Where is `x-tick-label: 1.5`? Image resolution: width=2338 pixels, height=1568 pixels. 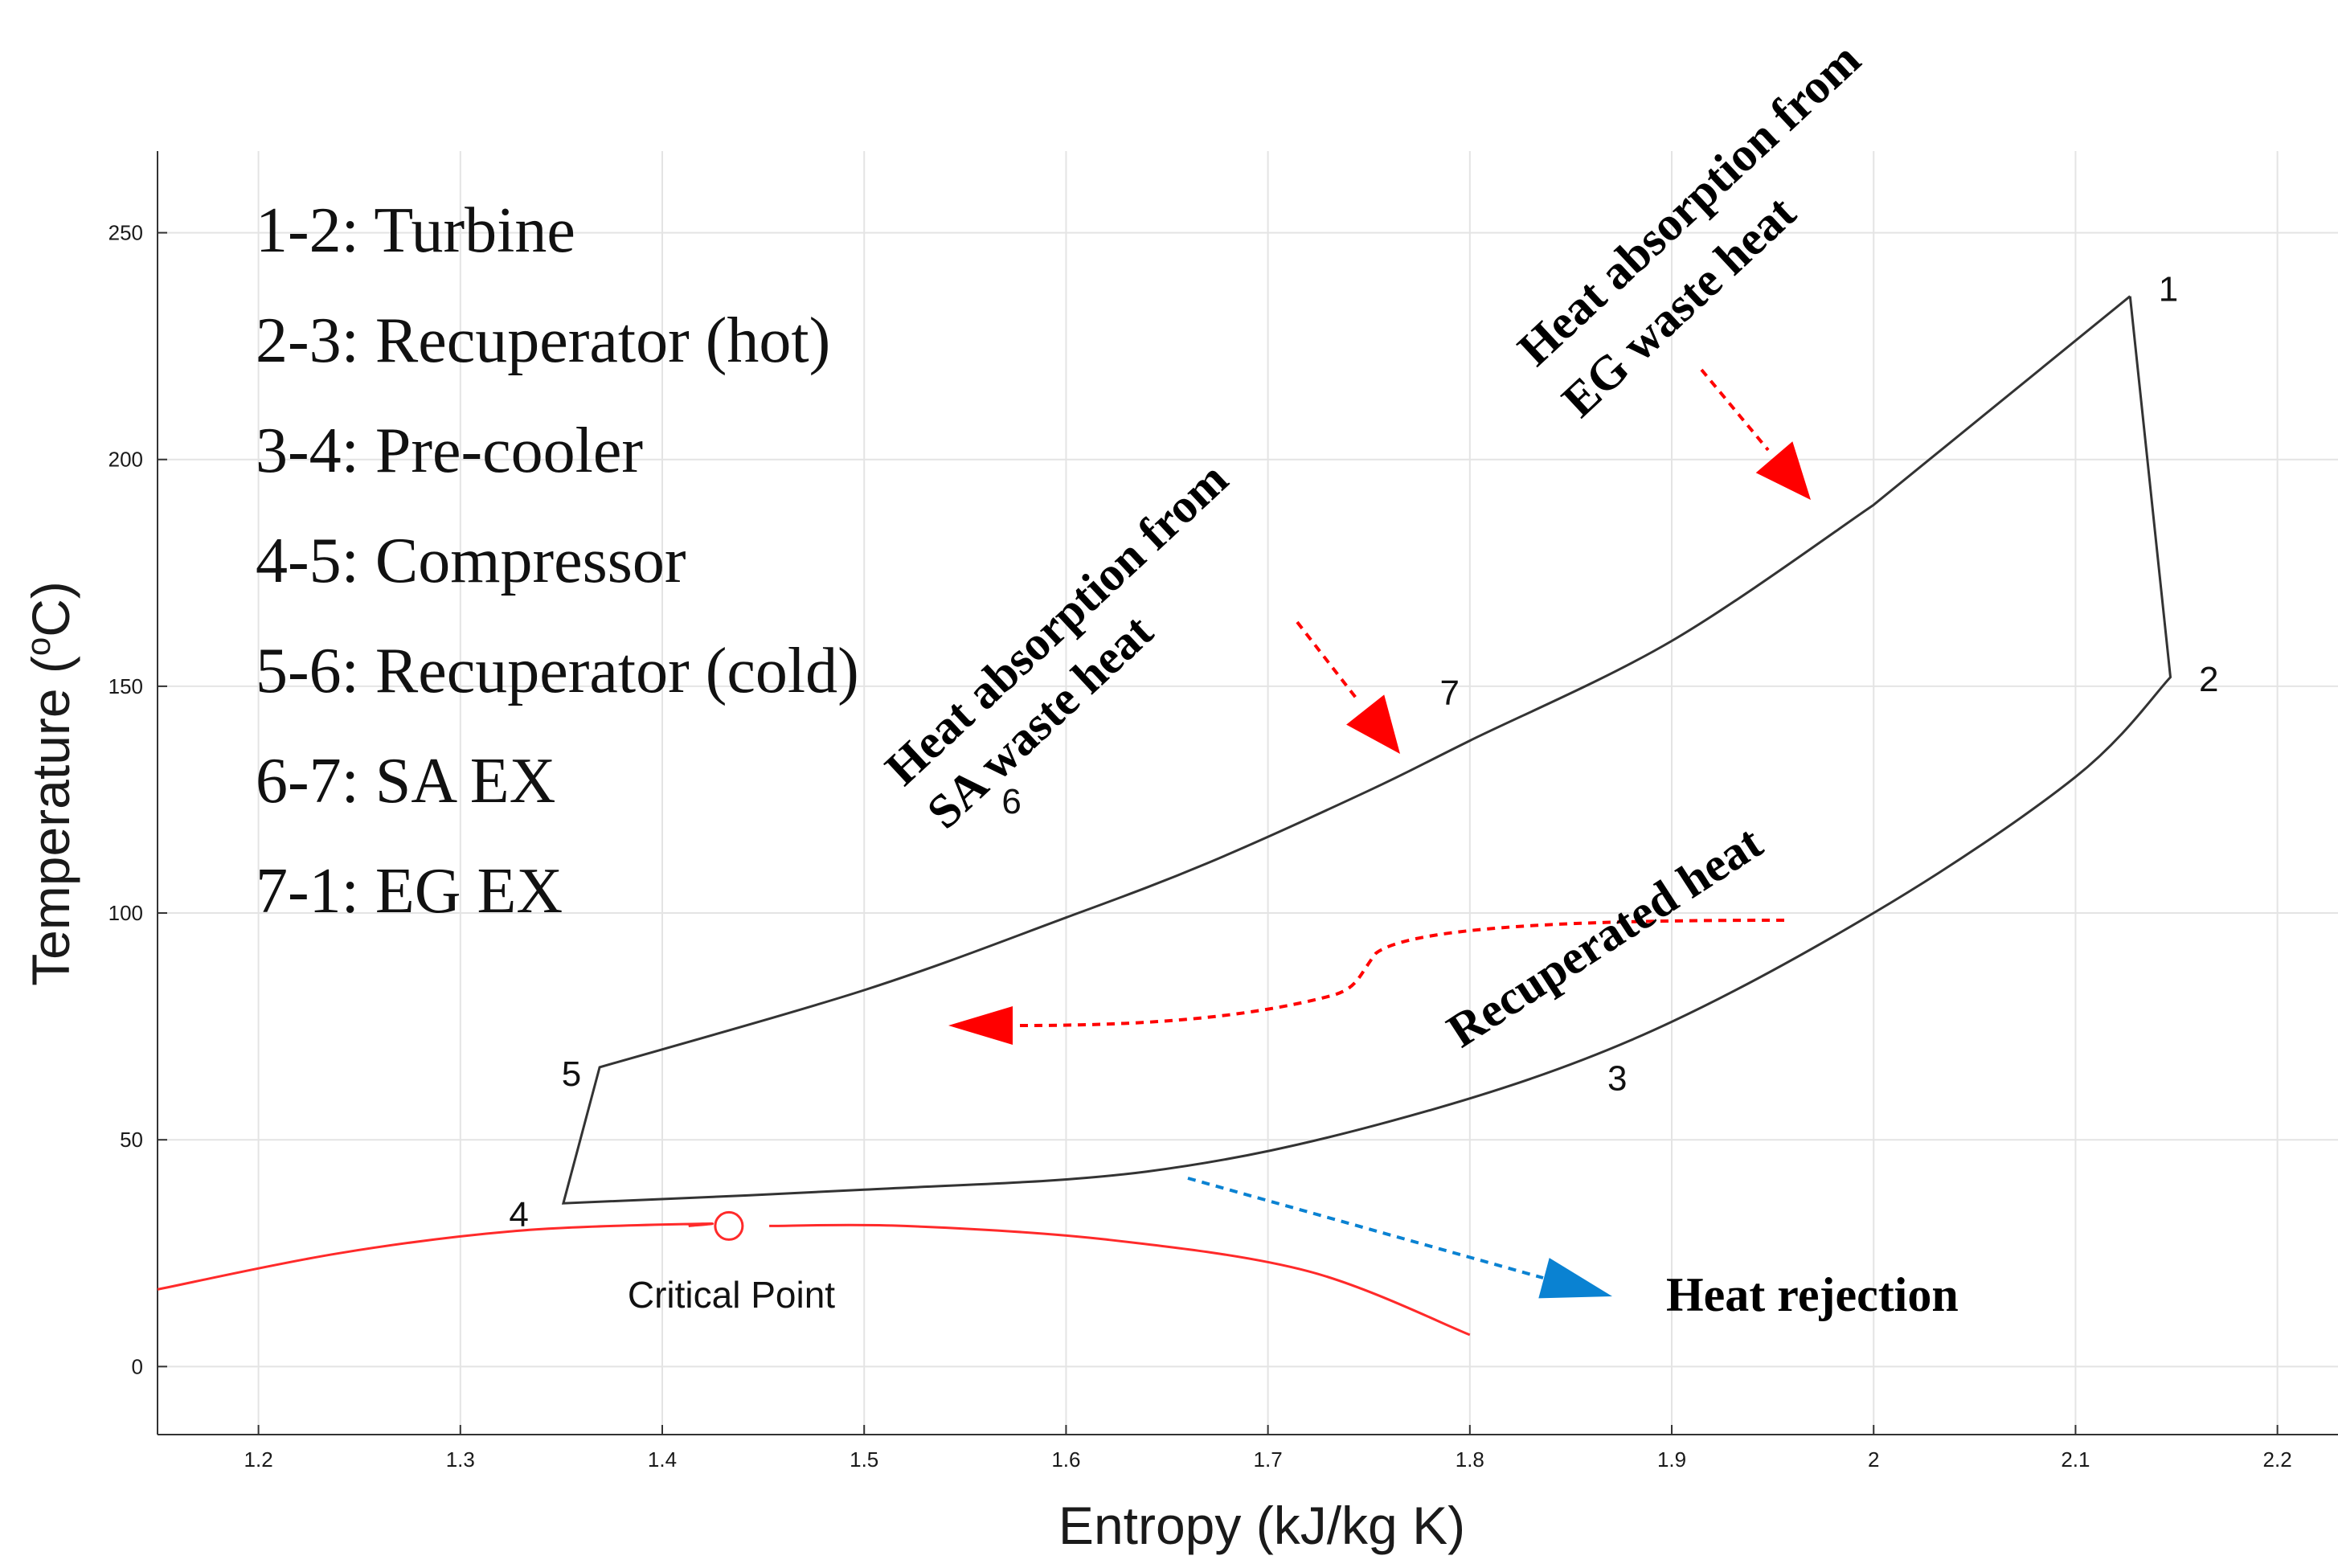 x-tick-label: 1.5 is located at coordinates (864, 1459).